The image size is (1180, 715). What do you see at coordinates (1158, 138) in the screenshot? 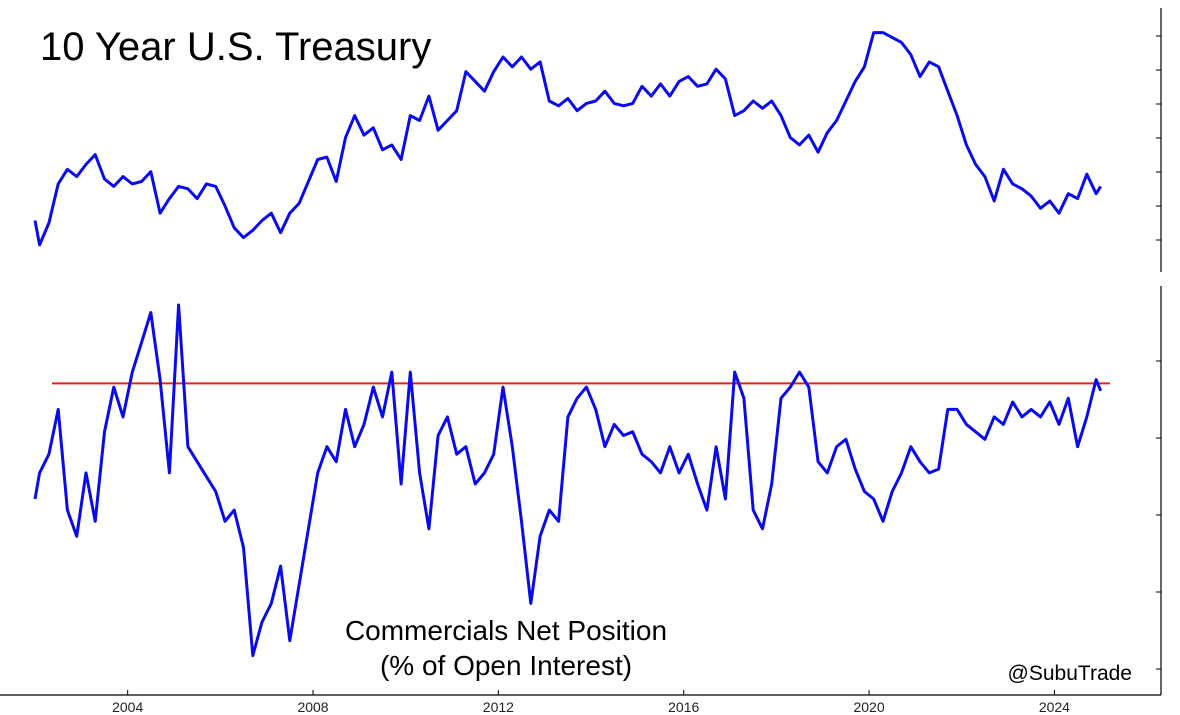
I see `top-y-ticks` at bounding box center [1158, 138].